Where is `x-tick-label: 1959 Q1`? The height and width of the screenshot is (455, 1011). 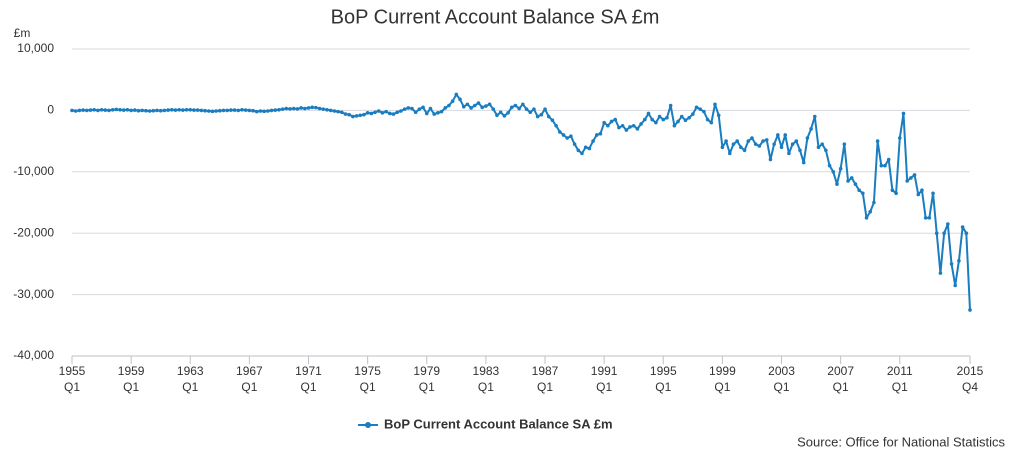
x-tick-label: 1959 Q1 is located at coordinates (131, 379).